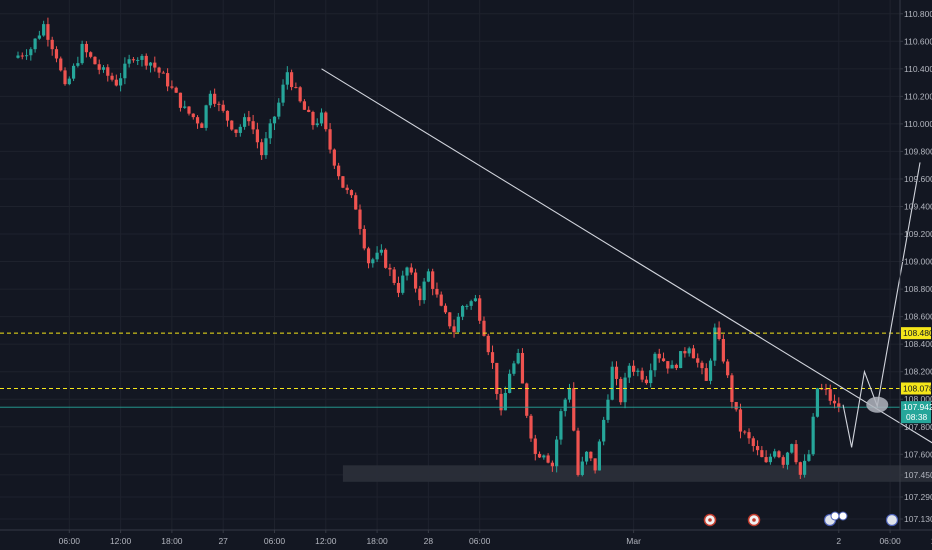  Describe the element at coordinates (918, 262) in the screenshot. I see `price-tick-label: 109.000` at that location.